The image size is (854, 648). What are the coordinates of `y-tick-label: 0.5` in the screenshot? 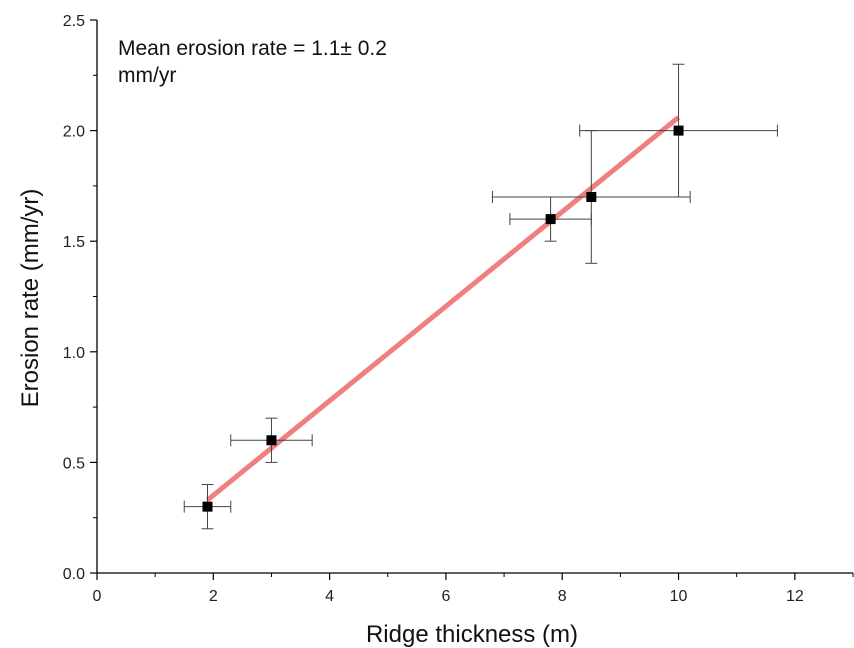 It's located at (74, 463).